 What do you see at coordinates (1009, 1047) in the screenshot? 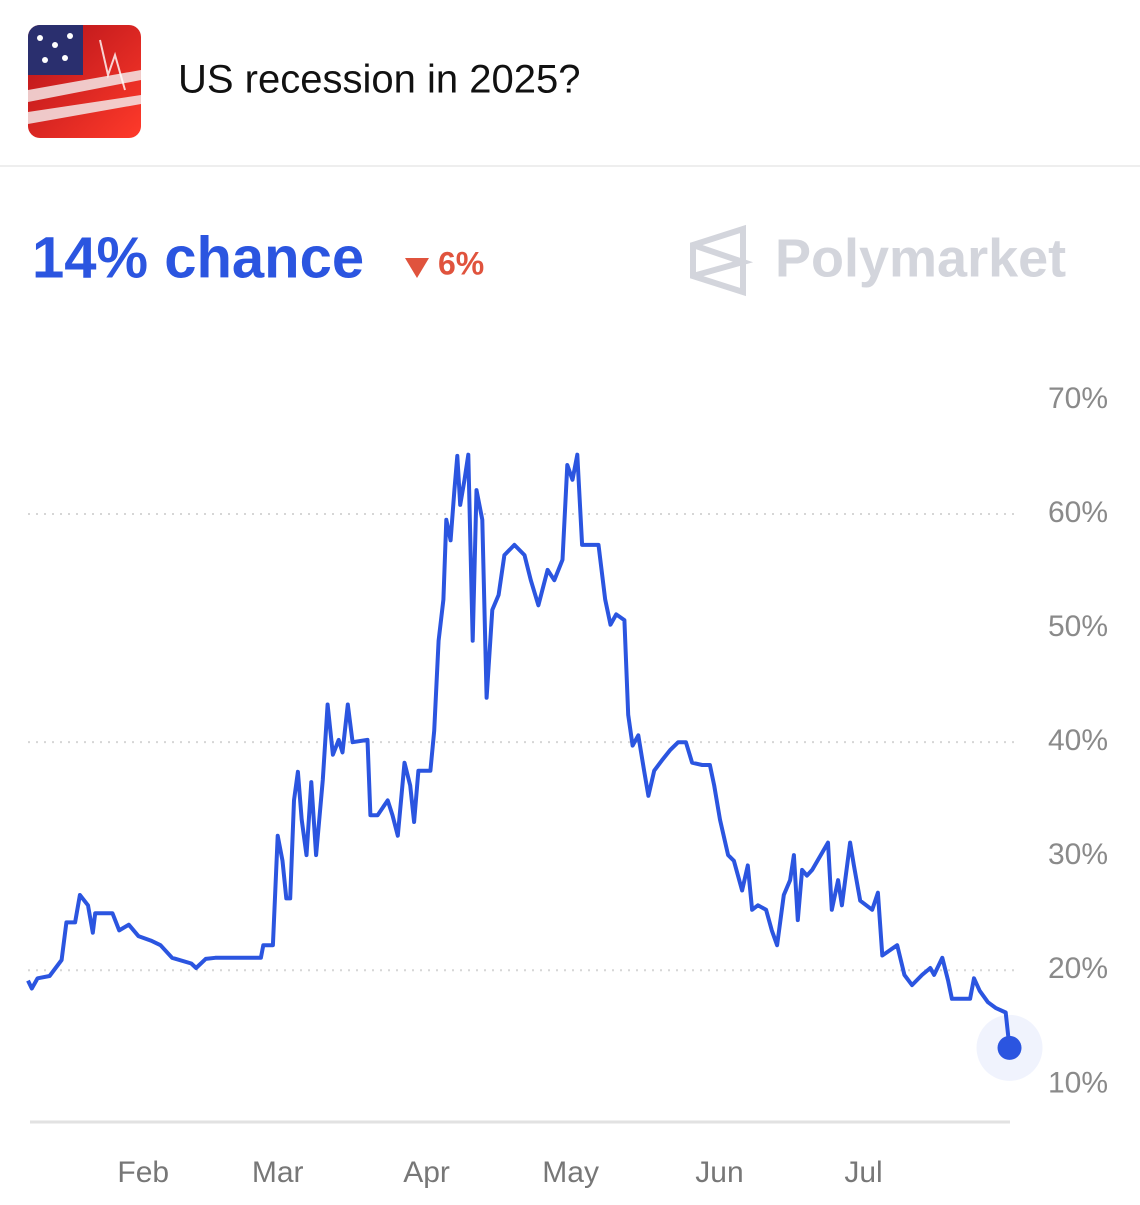
I see `end-dot` at bounding box center [1009, 1047].